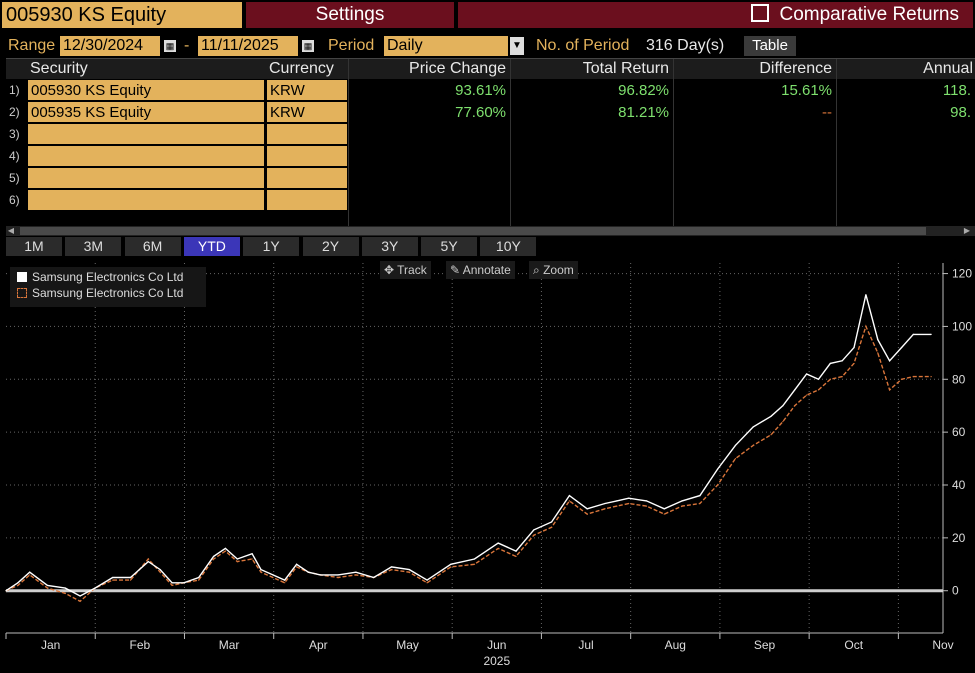 The height and width of the screenshot is (673, 975). Describe the element at coordinates (391, 270) in the screenshot. I see `crosshair-icon: ✥` at that location.